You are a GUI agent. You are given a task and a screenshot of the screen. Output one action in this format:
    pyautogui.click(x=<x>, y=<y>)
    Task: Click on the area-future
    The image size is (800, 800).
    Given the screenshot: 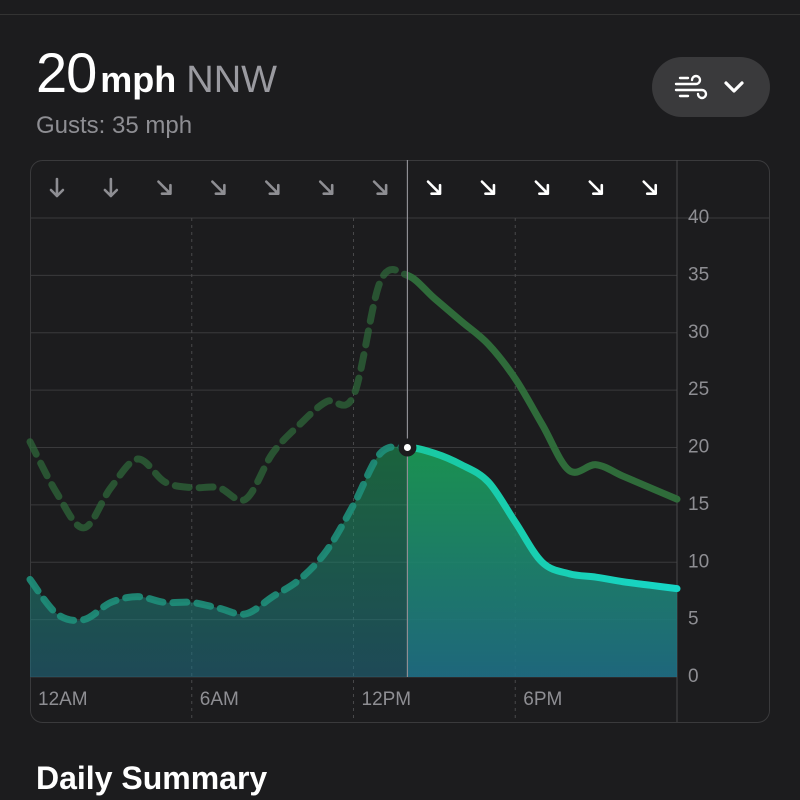 What is the action you would take?
    pyautogui.click(x=542, y=562)
    